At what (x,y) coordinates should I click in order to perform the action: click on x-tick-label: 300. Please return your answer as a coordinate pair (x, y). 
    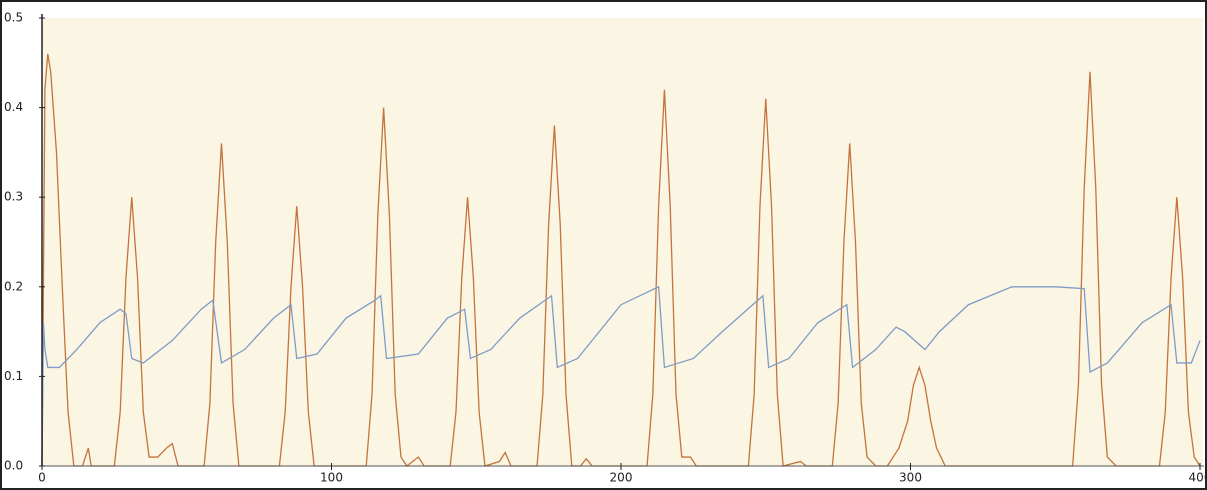
    Looking at the image, I should click on (910, 478).